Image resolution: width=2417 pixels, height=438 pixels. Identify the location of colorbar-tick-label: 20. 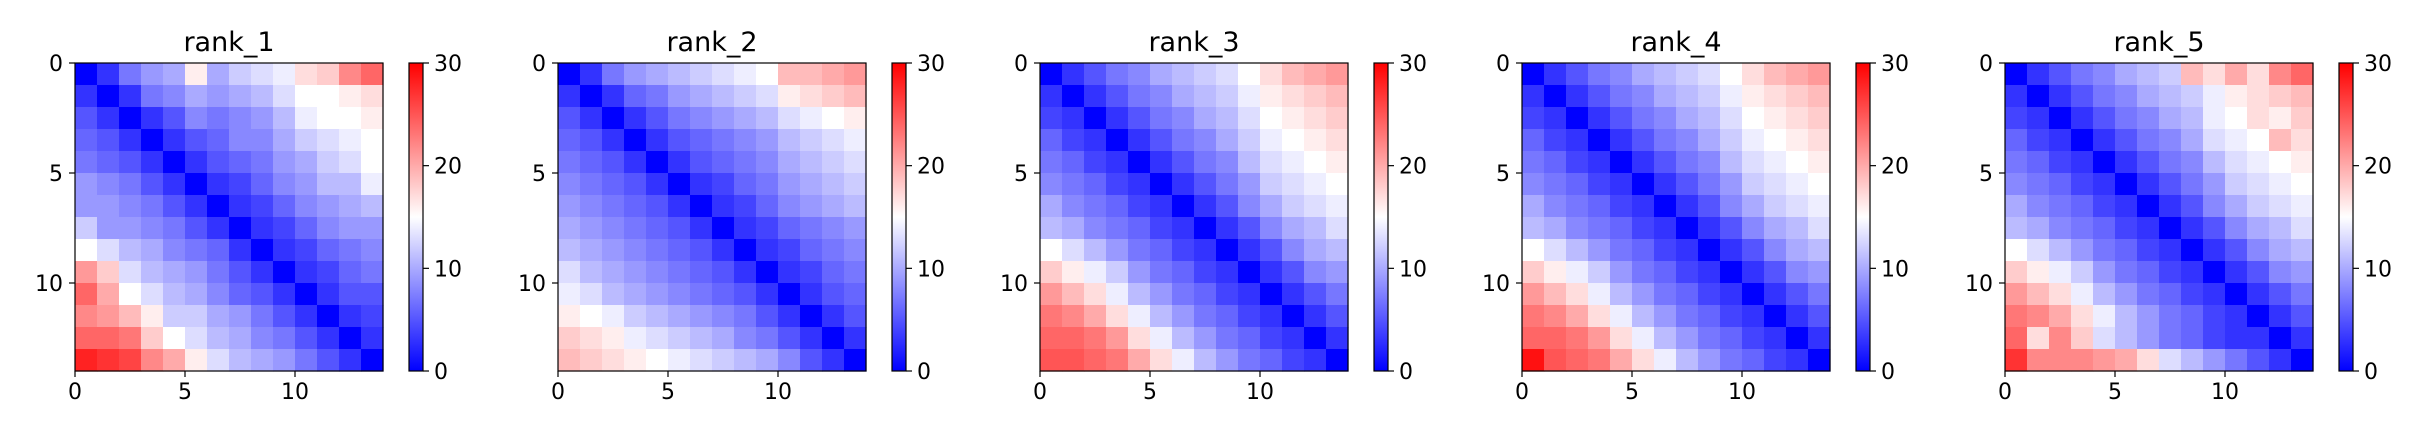
(448, 167).